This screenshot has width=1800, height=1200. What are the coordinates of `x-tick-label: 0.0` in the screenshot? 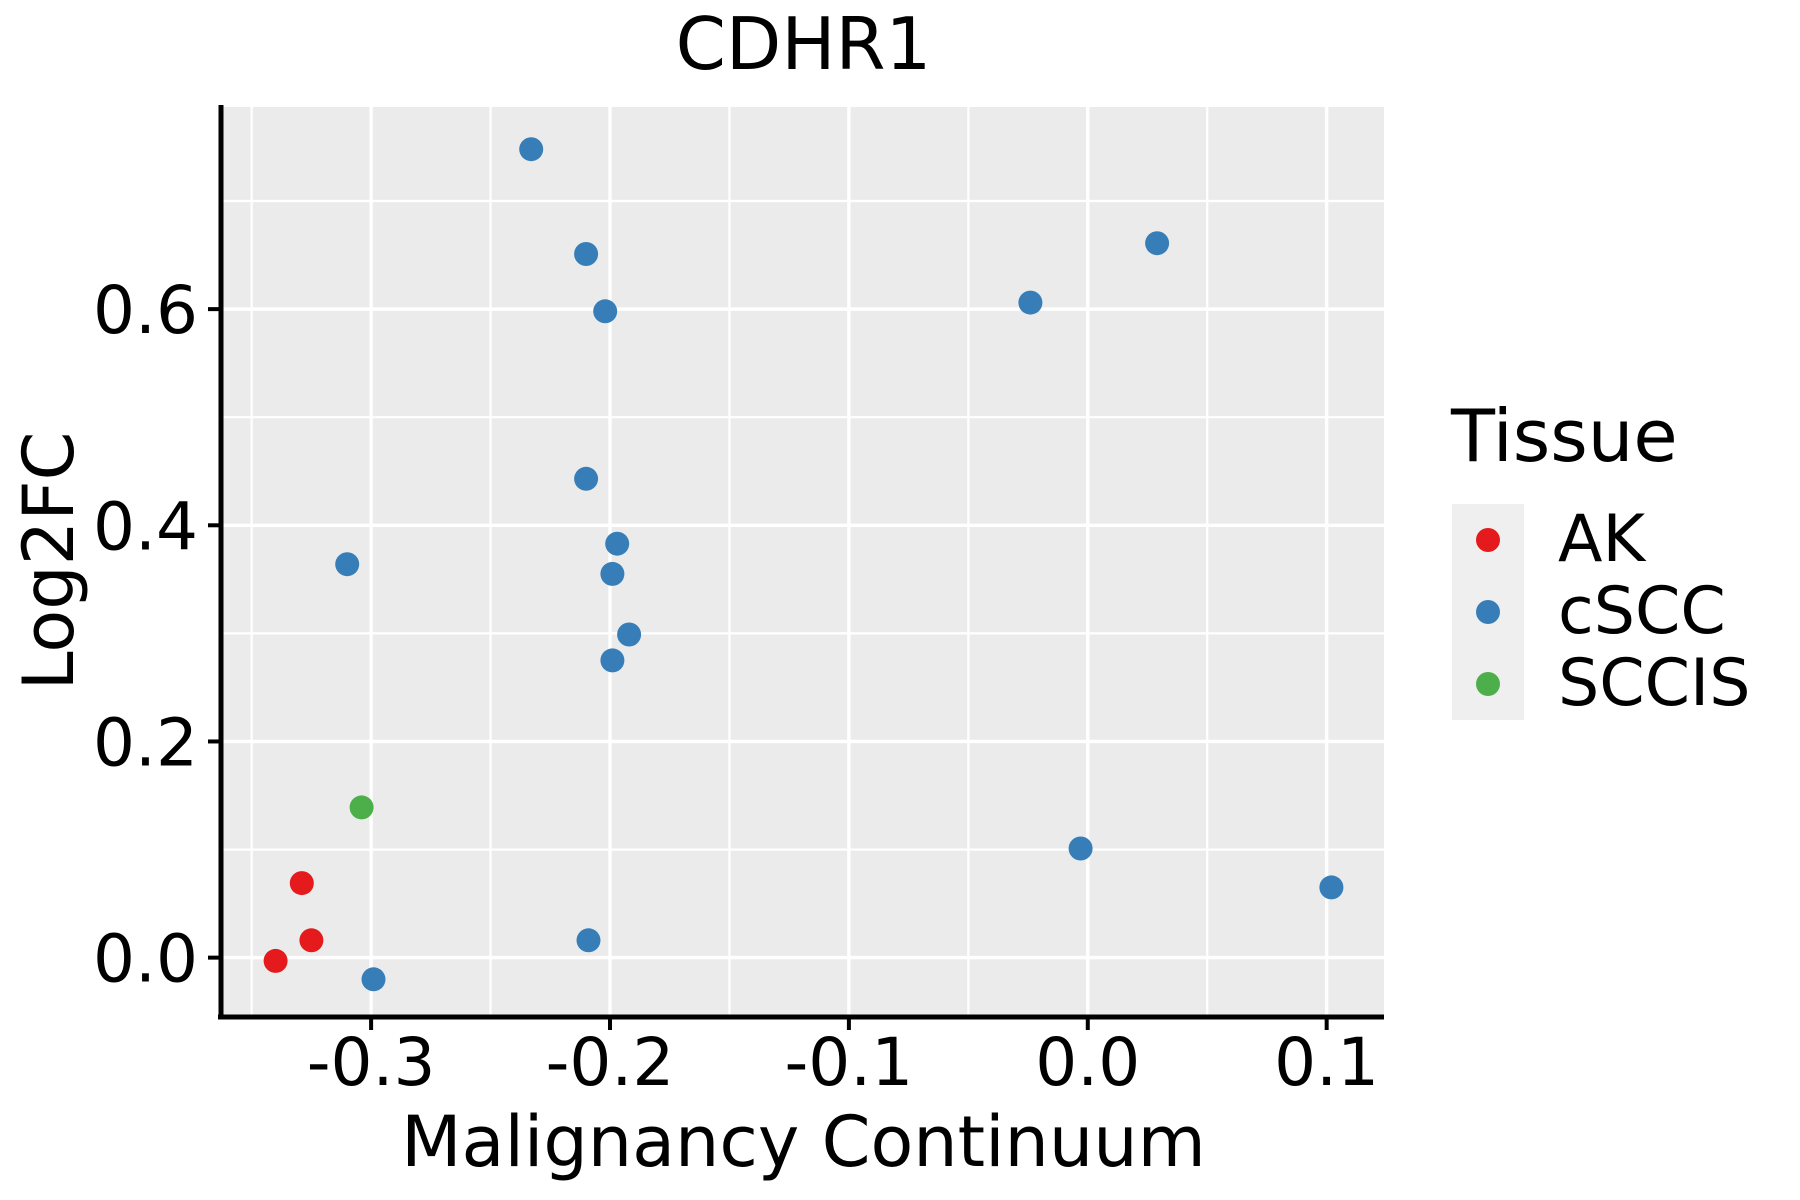 It's located at (1087, 1062).